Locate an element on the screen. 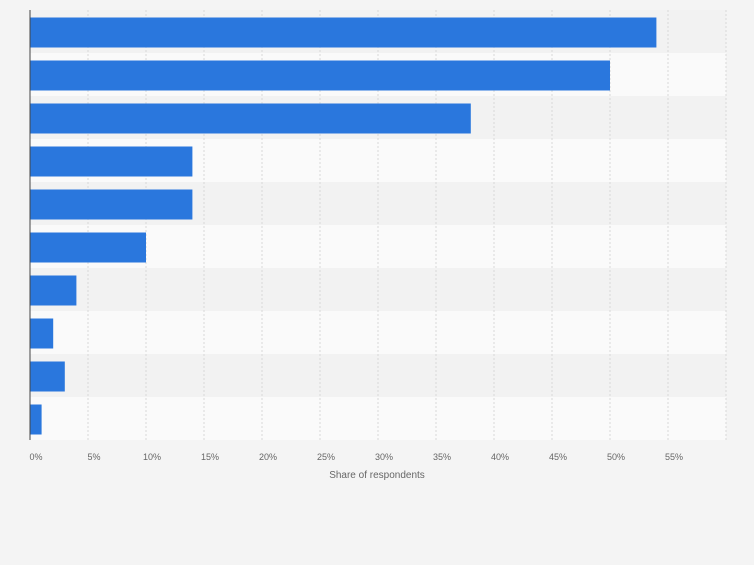 This screenshot has height=565, width=754. x-tick-label: 20% is located at coordinates (268, 457).